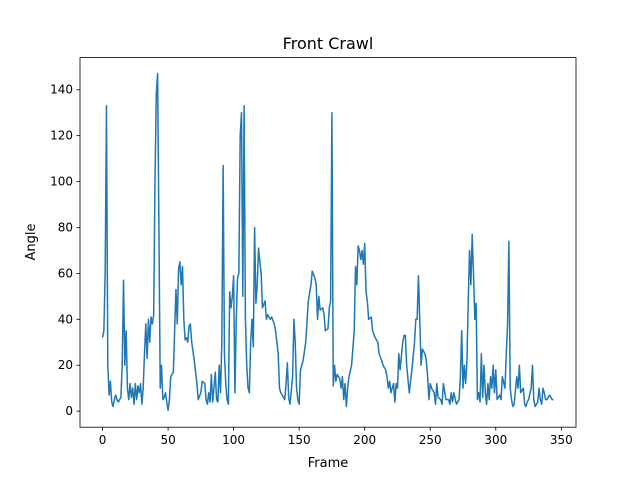 The height and width of the screenshot is (480, 640). I want to click on x-tick-label: 350, so click(561, 440).